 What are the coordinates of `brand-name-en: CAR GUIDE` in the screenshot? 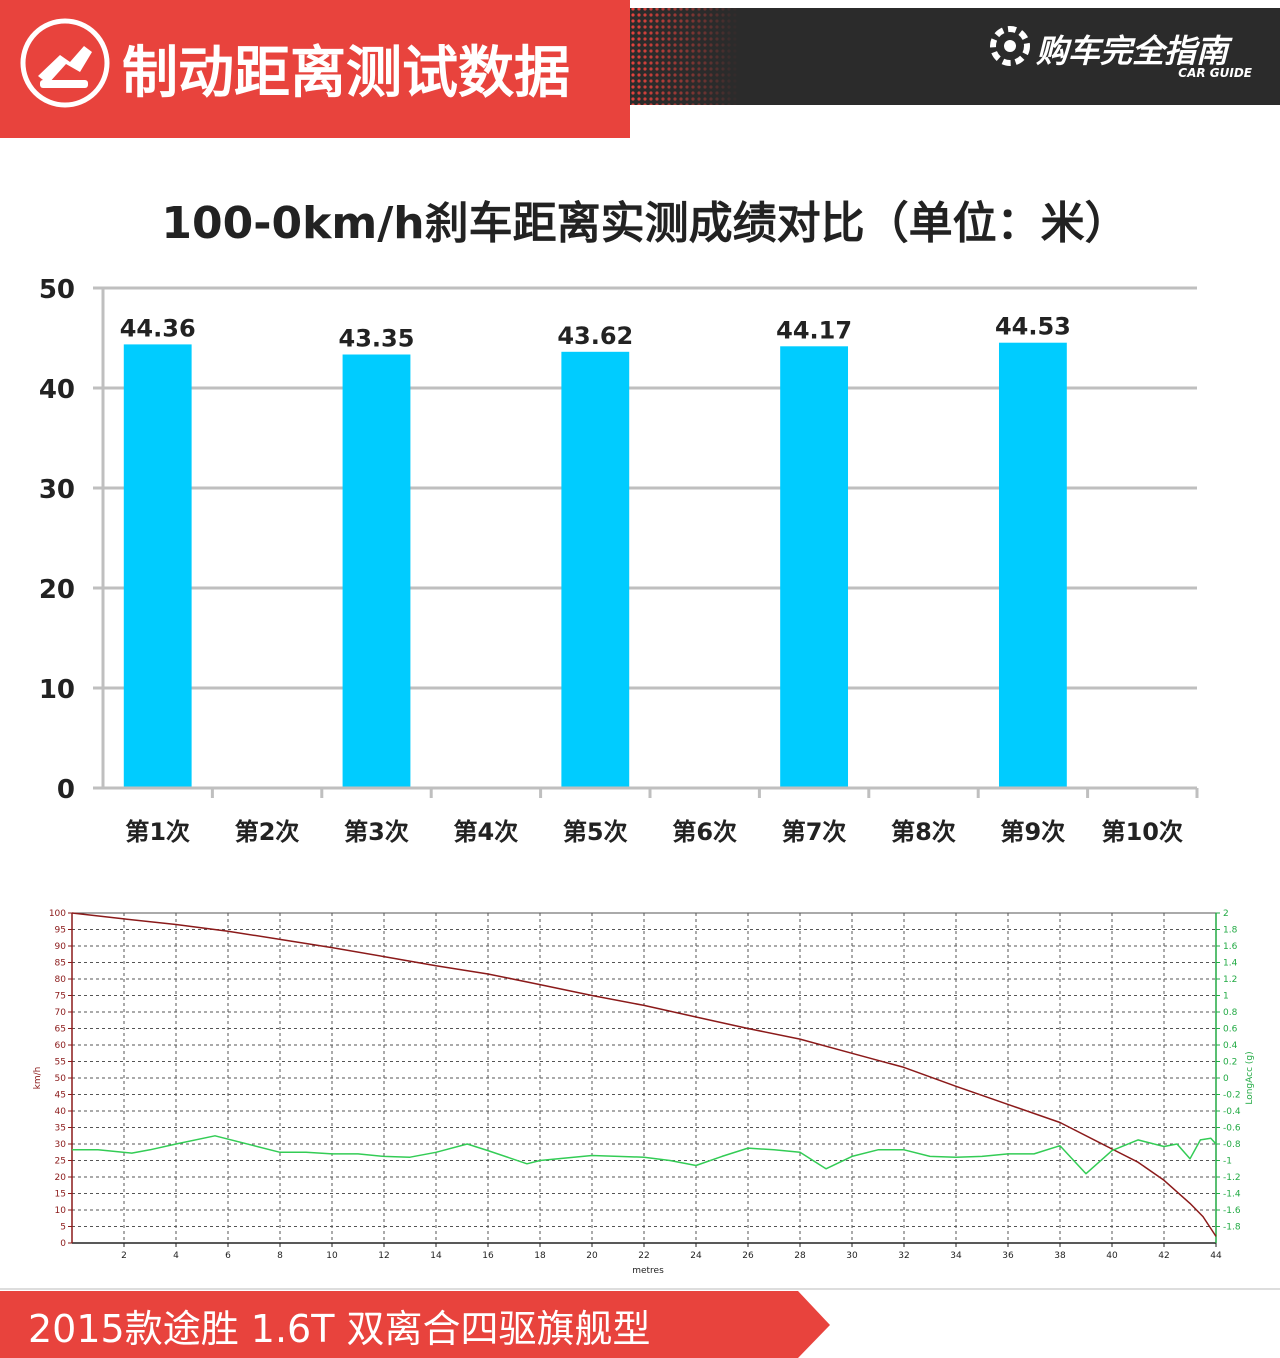 It's located at (1215, 73).